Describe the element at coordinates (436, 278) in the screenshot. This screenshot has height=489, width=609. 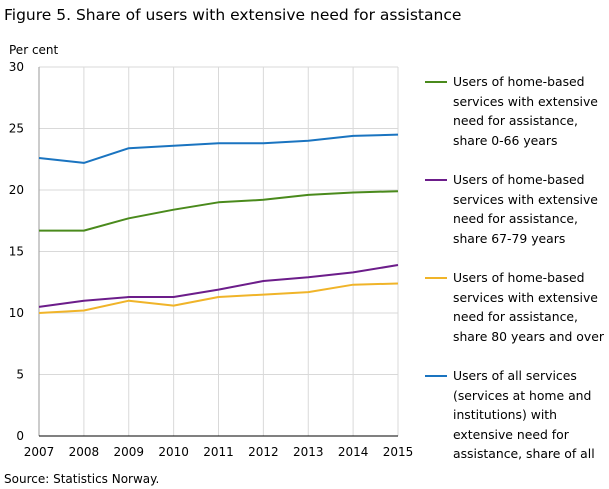
I see `legend-swatch-80-plus` at that location.